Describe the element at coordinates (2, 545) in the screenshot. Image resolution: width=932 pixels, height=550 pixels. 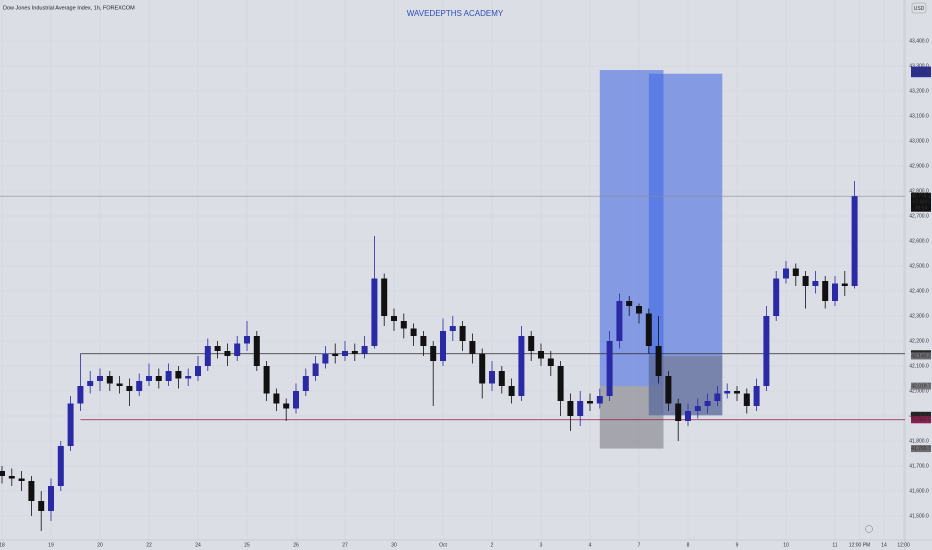
I see `x-tick-label: 18` at that location.